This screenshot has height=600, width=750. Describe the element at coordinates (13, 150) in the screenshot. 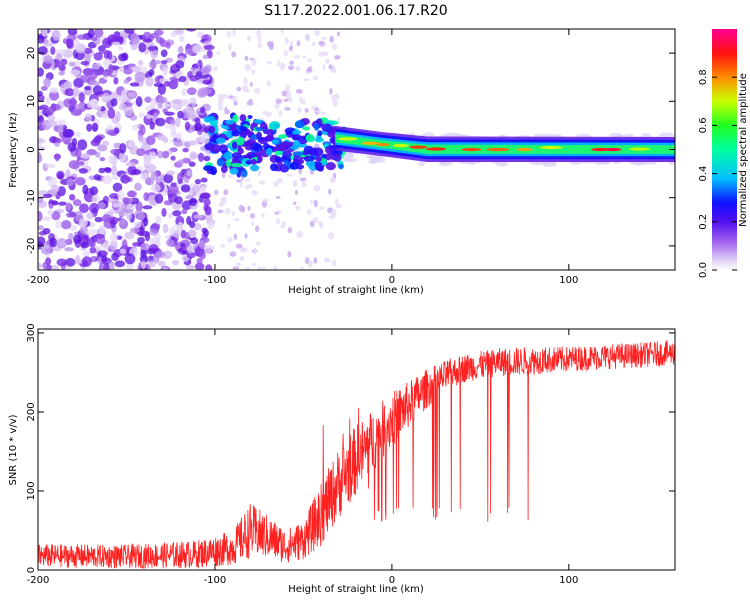

I see `top-ylabel: Frequency (Hz)` at that location.